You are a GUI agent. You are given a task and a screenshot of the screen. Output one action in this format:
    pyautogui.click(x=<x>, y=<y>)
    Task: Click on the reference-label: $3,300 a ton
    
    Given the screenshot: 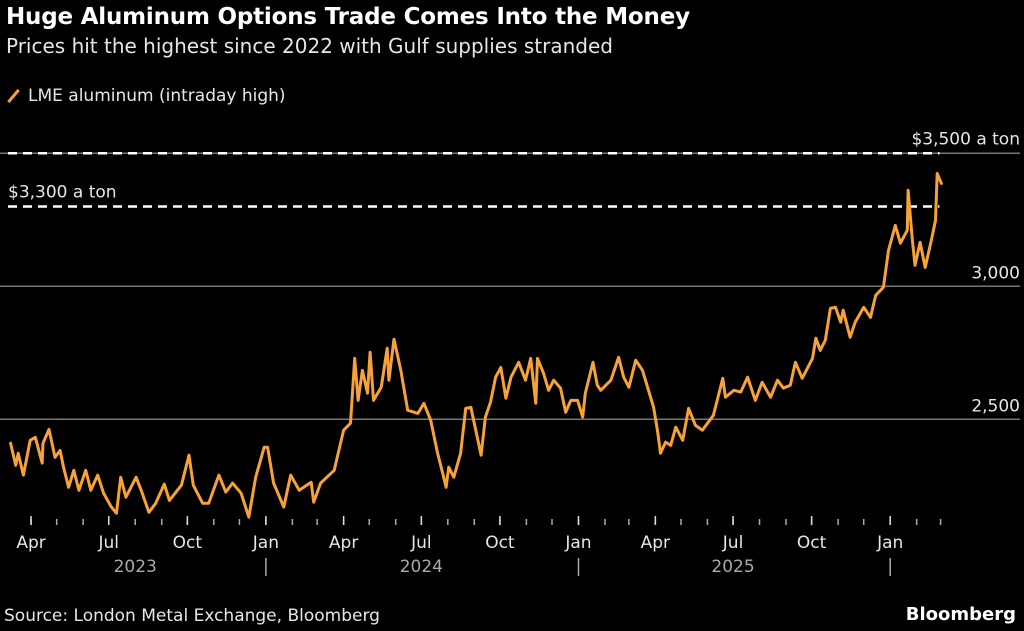 What is the action you would take?
    pyautogui.click(x=62, y=192)
    